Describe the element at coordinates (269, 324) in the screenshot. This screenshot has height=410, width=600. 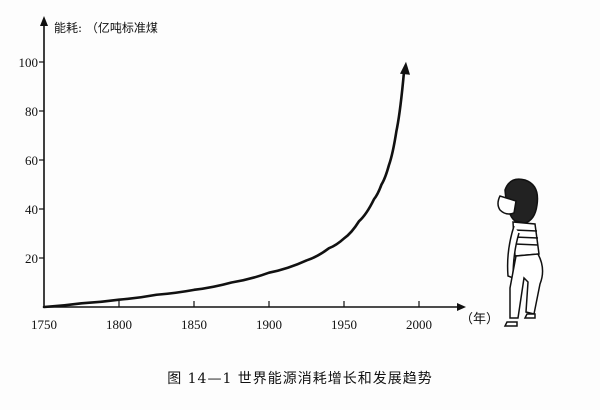
I see `x-tick-label: 1900` at that location.